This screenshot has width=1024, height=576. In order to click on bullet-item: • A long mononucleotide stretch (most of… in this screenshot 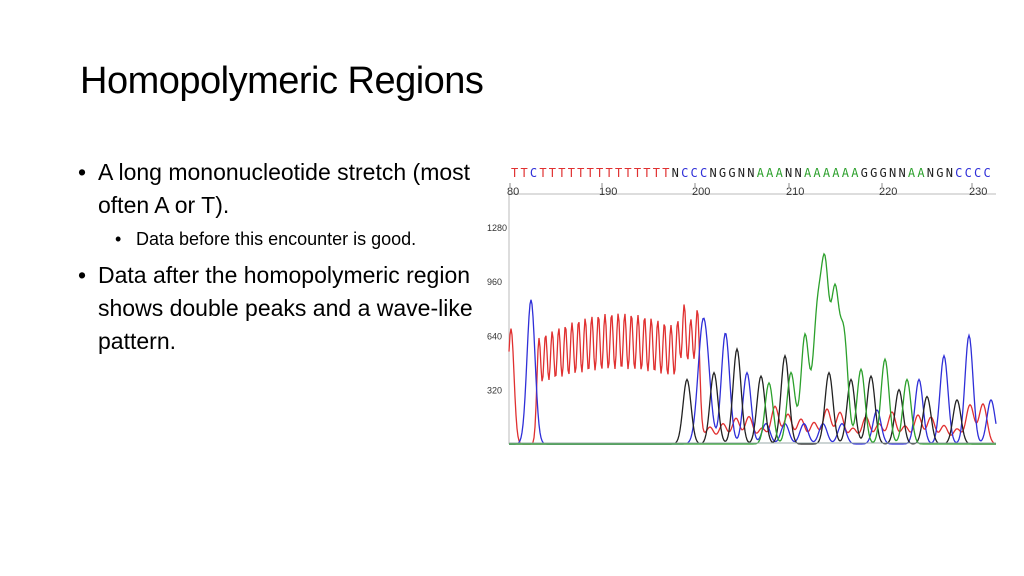, I will do `click(283, 189)`.